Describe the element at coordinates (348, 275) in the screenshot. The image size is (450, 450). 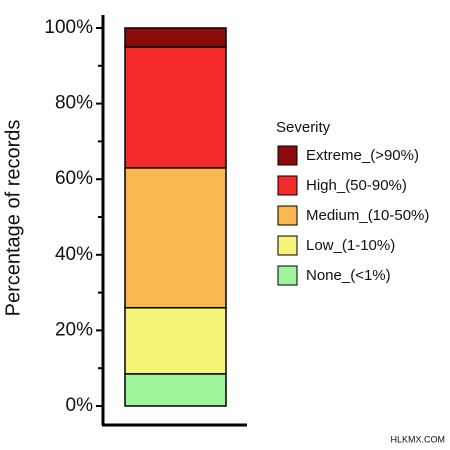
I see `legend-label: None_(<1%)` at that location.